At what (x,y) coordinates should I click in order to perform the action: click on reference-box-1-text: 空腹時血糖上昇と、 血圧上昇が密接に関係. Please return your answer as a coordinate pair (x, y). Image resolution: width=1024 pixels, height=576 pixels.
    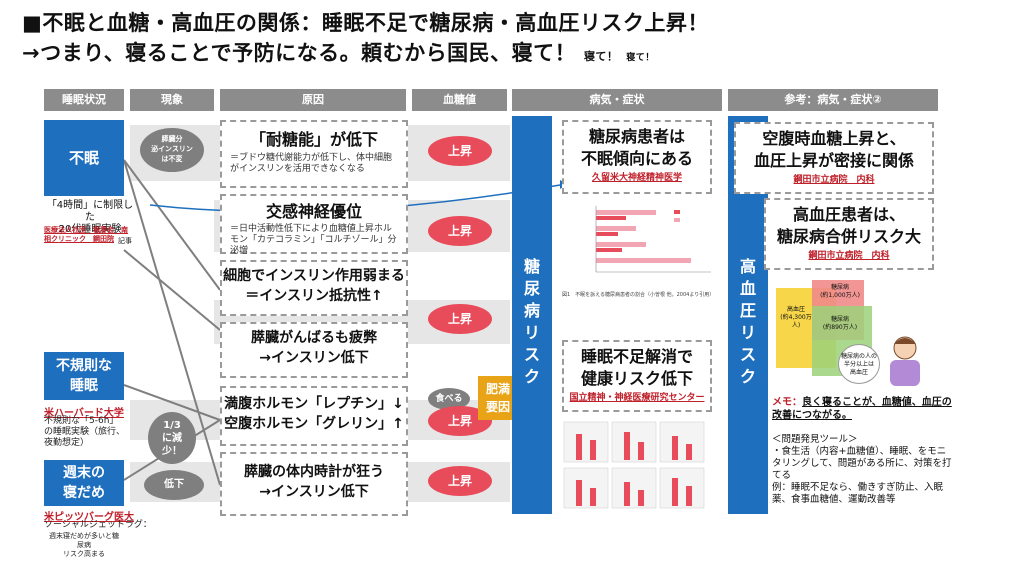
    Looking at the image, I should click on (833, 149).